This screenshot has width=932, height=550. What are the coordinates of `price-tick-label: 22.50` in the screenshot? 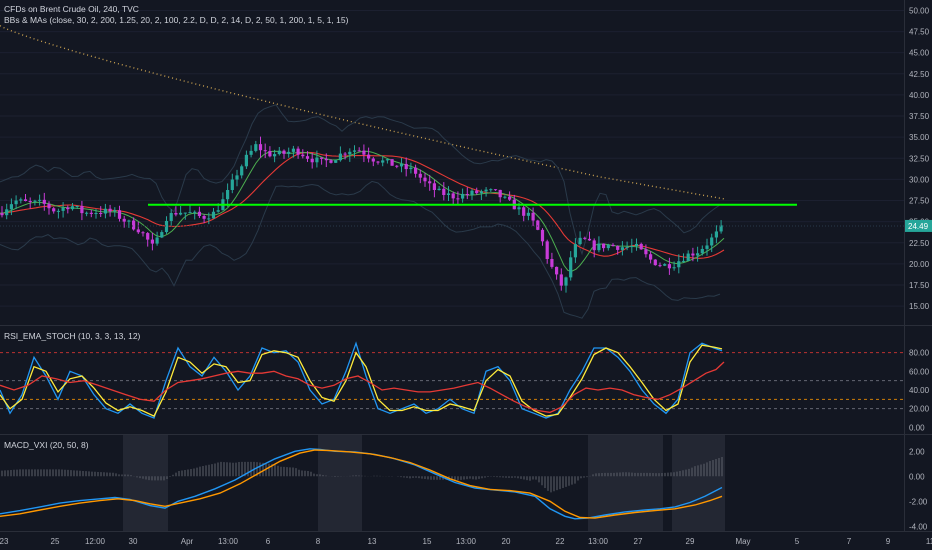 It's located at (919, 243).